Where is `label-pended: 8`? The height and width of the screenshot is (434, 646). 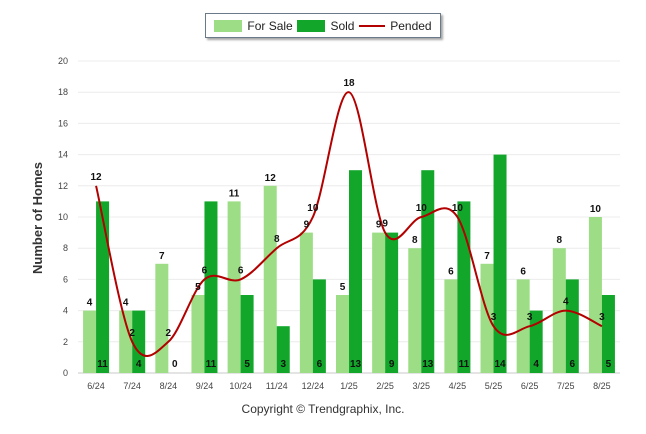 label-pended: 8 is located at coordinates (277, 239).